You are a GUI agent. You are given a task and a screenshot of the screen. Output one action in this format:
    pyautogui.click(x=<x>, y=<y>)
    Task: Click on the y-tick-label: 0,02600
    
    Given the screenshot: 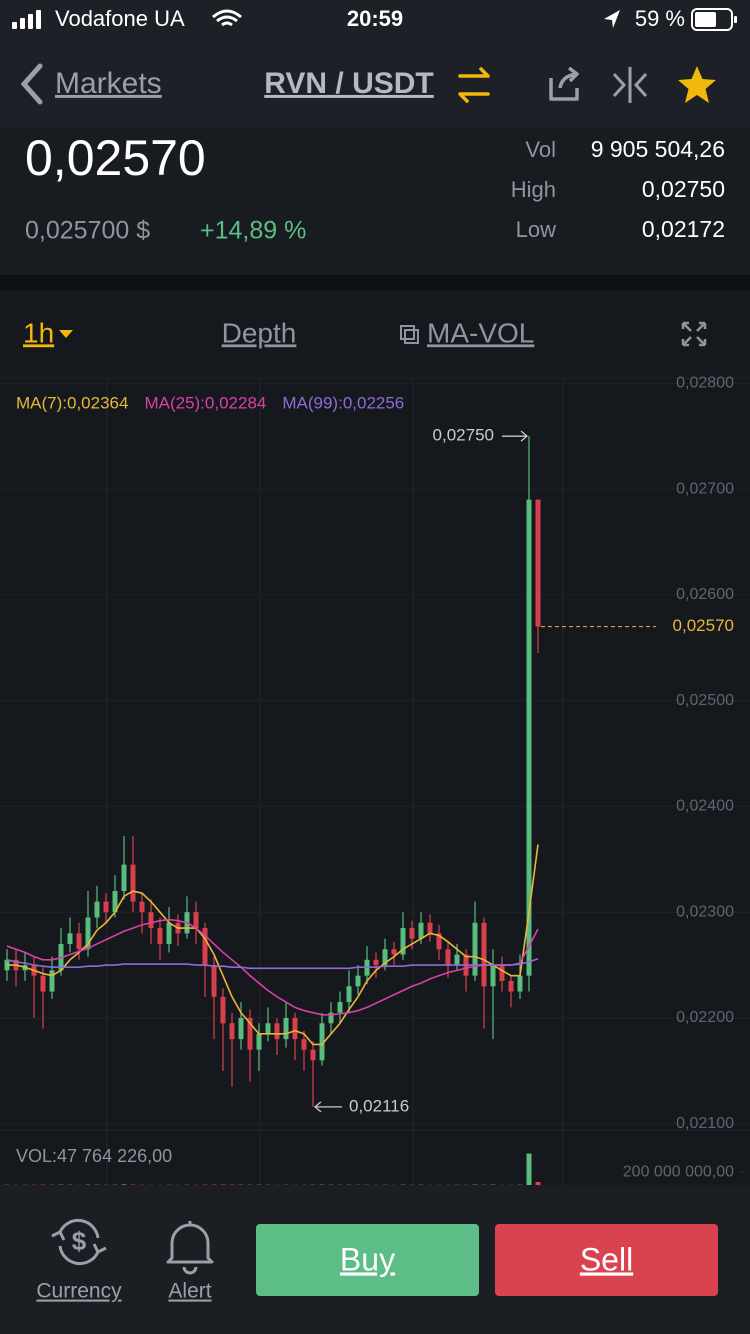 What is the action you would take?
    pyautogui.click(x=705, y=594)
    